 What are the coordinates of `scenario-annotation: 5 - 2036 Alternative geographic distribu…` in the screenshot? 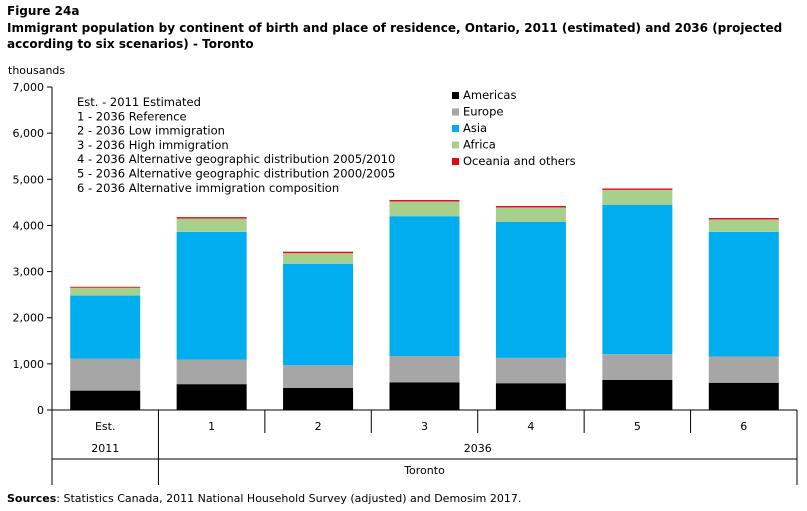 It's located at (236, 174).